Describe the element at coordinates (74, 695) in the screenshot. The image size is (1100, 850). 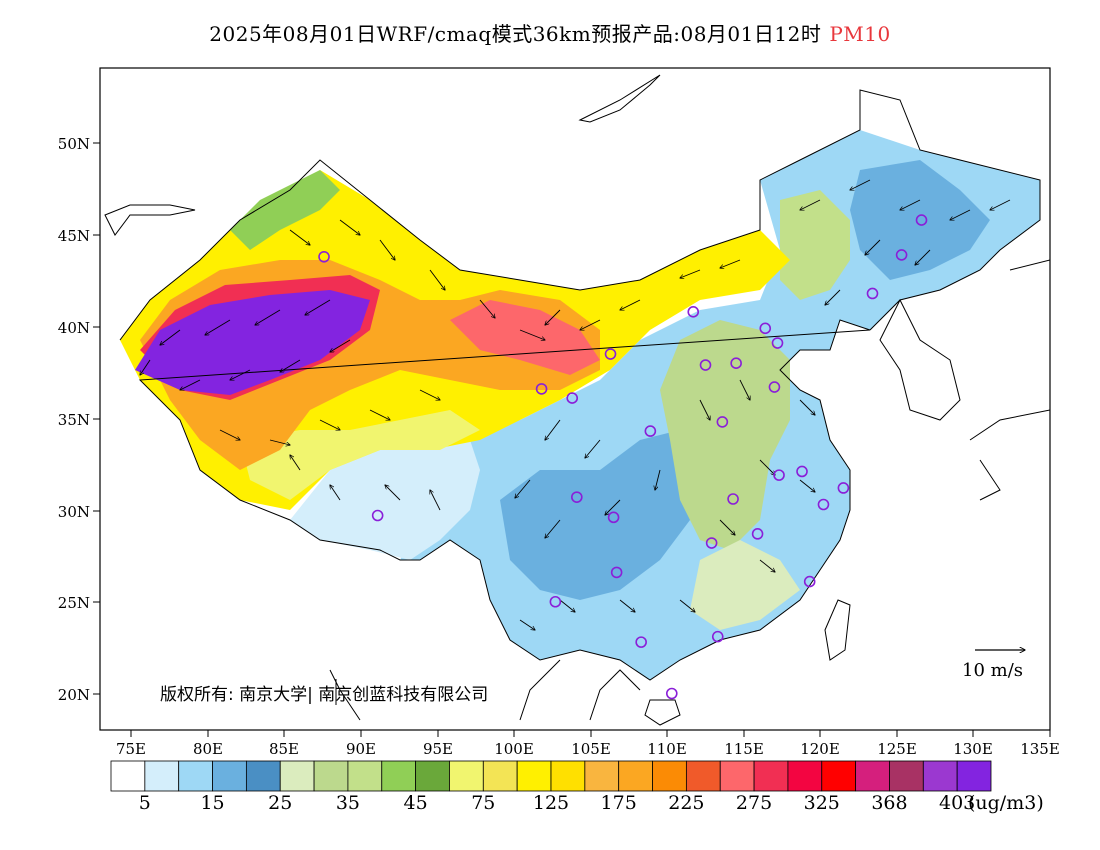
I see `lat-label: 20N` at that location.